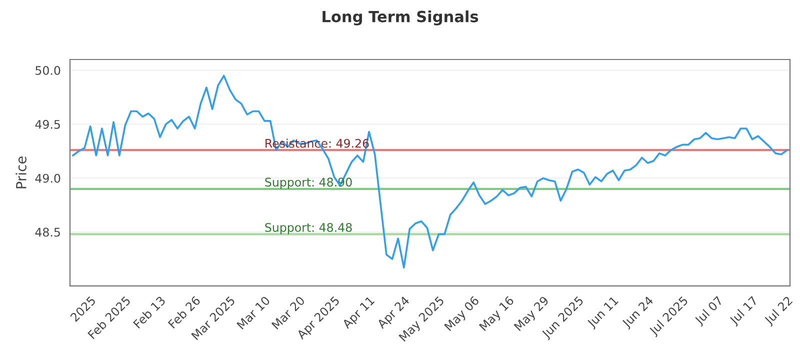  I want to click on y-axis-title: Price, so click(21, 172).